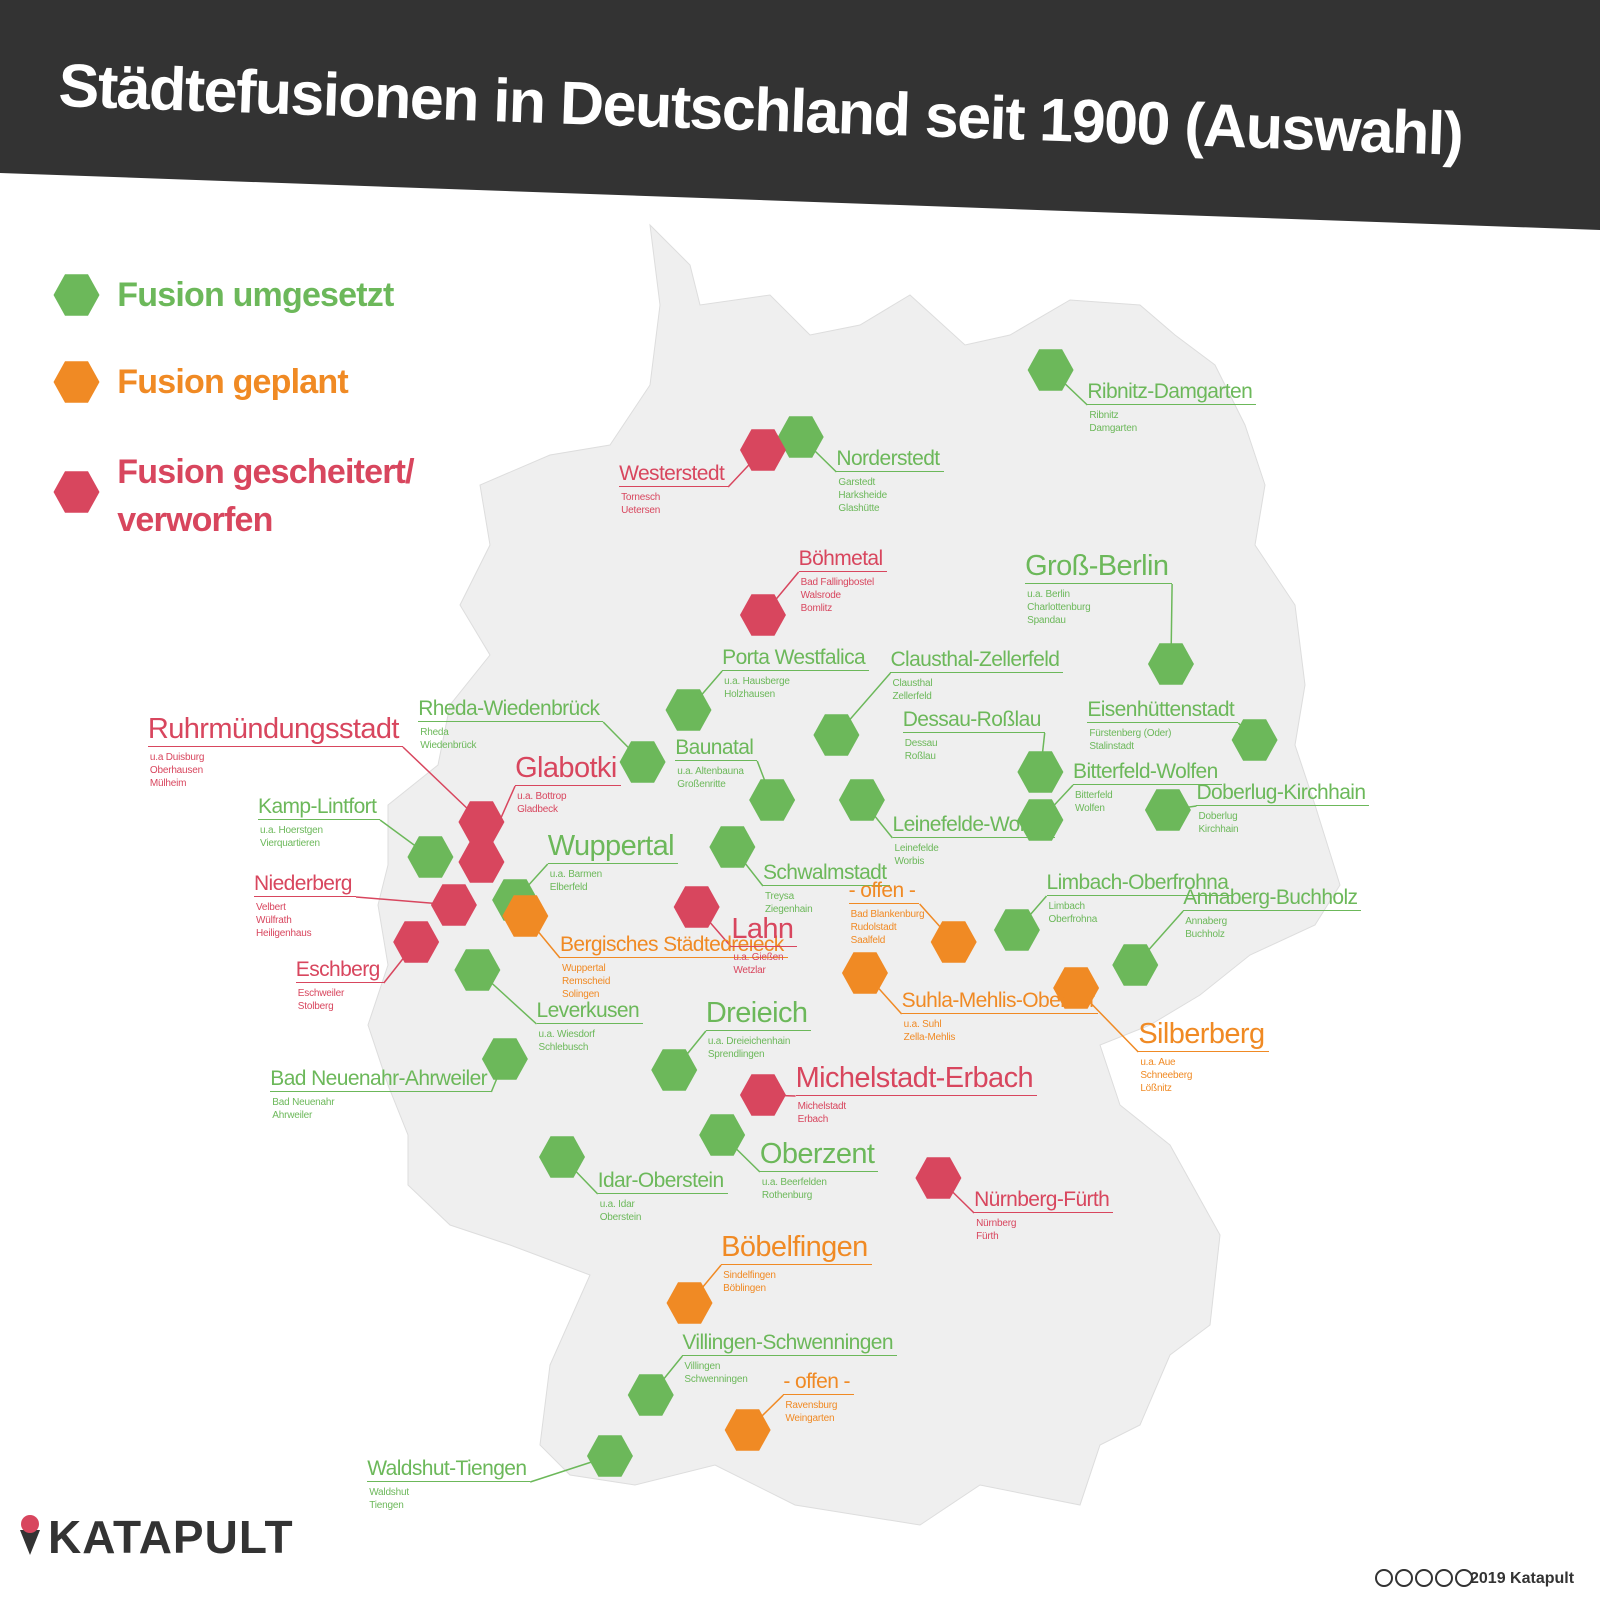  What do you see at coordinates (586, 981) in the screenshot?
I see `place-detail: Remscheid` at bounding box center [586, 981].